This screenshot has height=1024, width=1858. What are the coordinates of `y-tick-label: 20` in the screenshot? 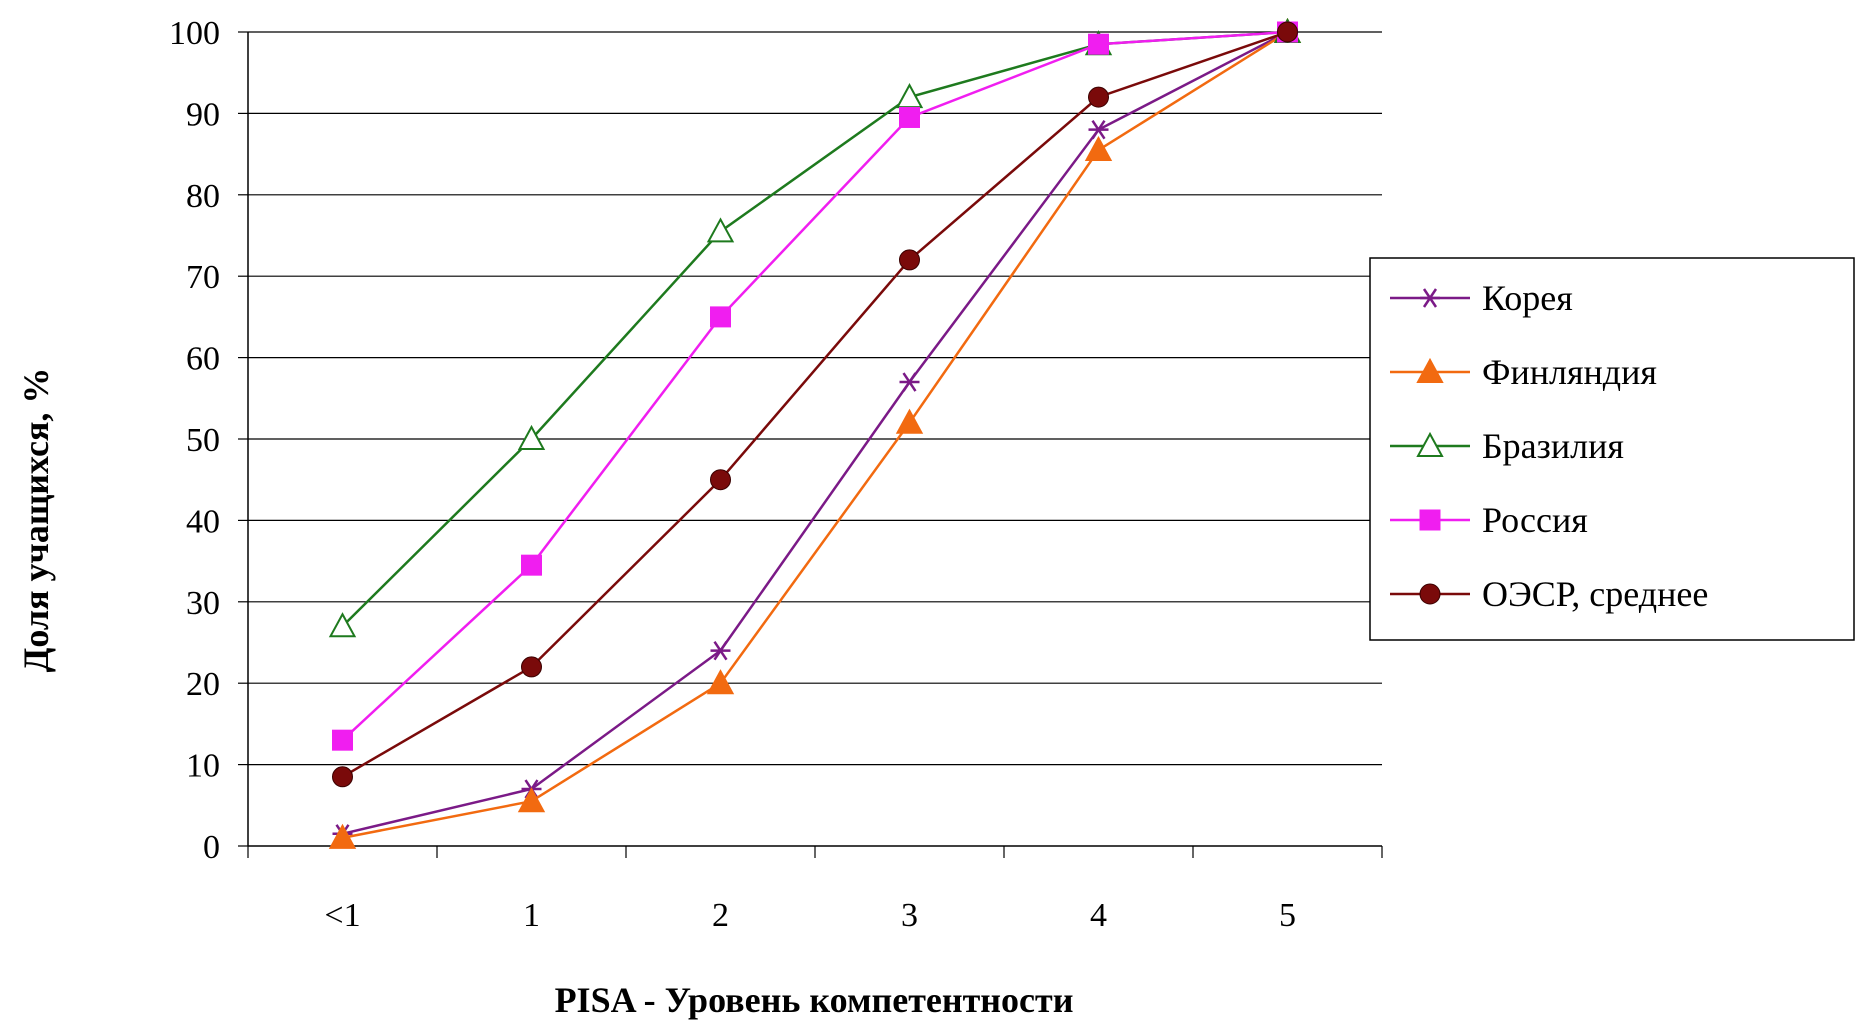 It's located at (203, 684).